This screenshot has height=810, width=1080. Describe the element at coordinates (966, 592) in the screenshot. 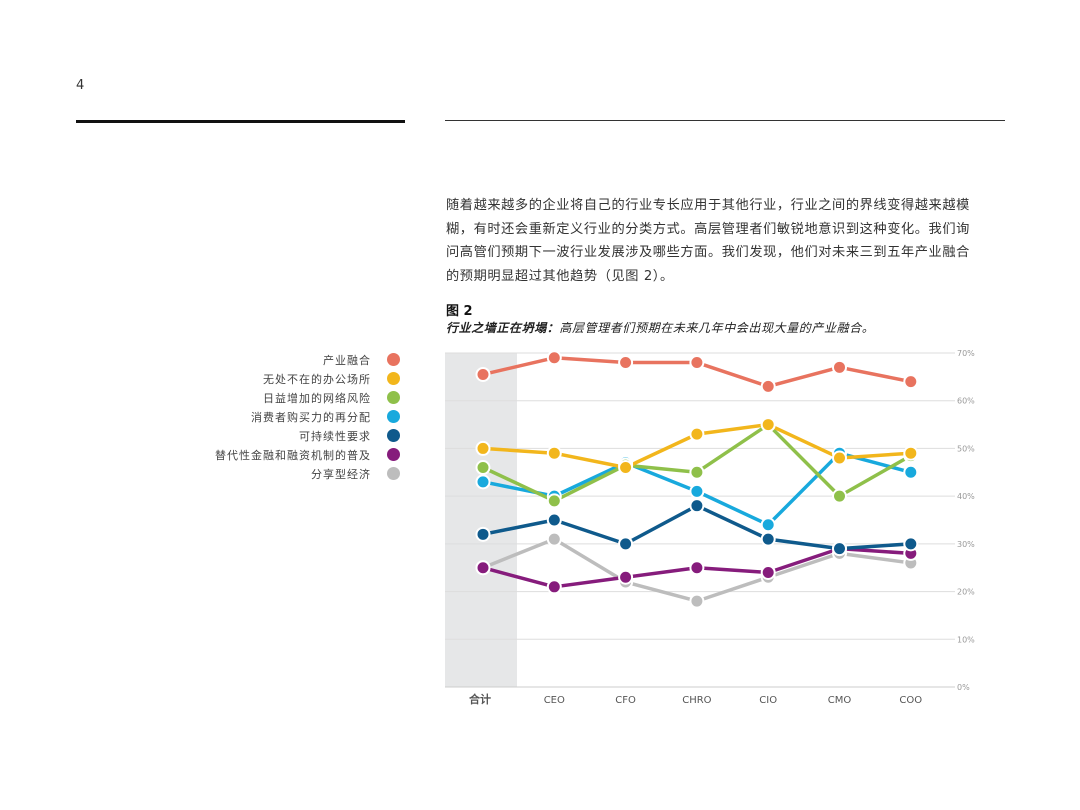

I see `y-tick-label: 20%` at that location.